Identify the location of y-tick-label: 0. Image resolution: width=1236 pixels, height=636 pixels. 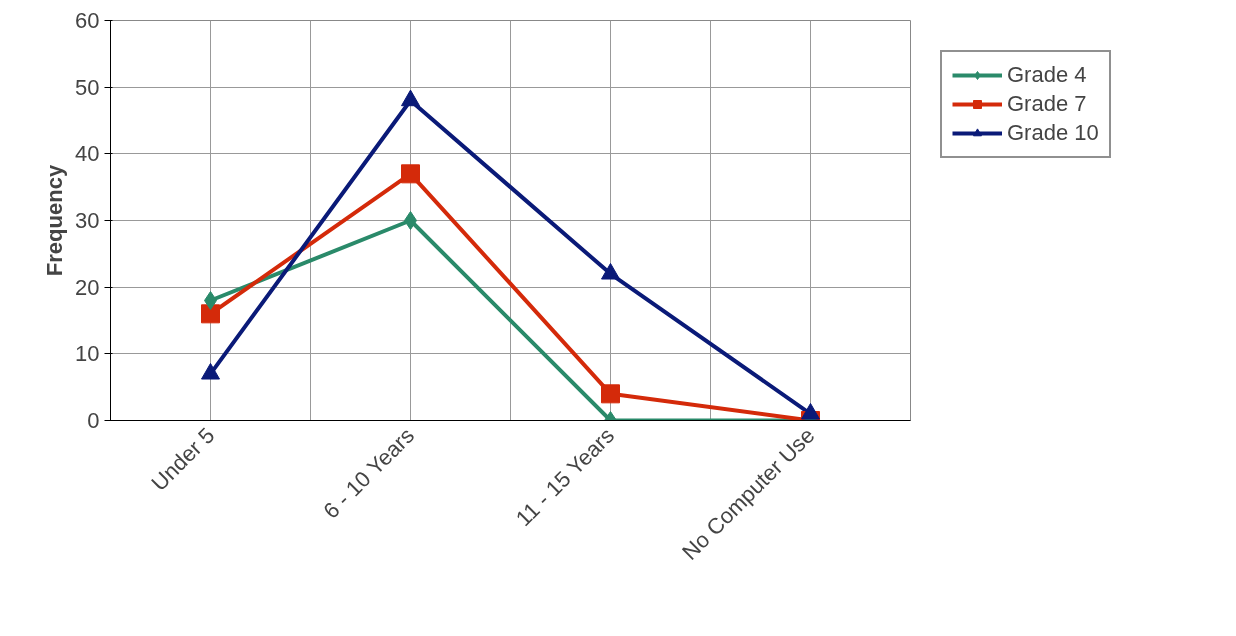
(93, 420).